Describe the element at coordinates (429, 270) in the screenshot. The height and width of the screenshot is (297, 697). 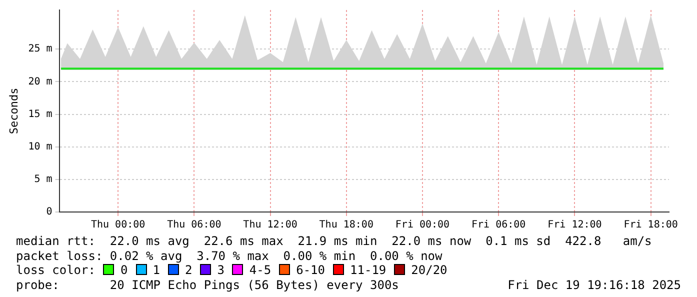
I see `text: 20/20` at that location.